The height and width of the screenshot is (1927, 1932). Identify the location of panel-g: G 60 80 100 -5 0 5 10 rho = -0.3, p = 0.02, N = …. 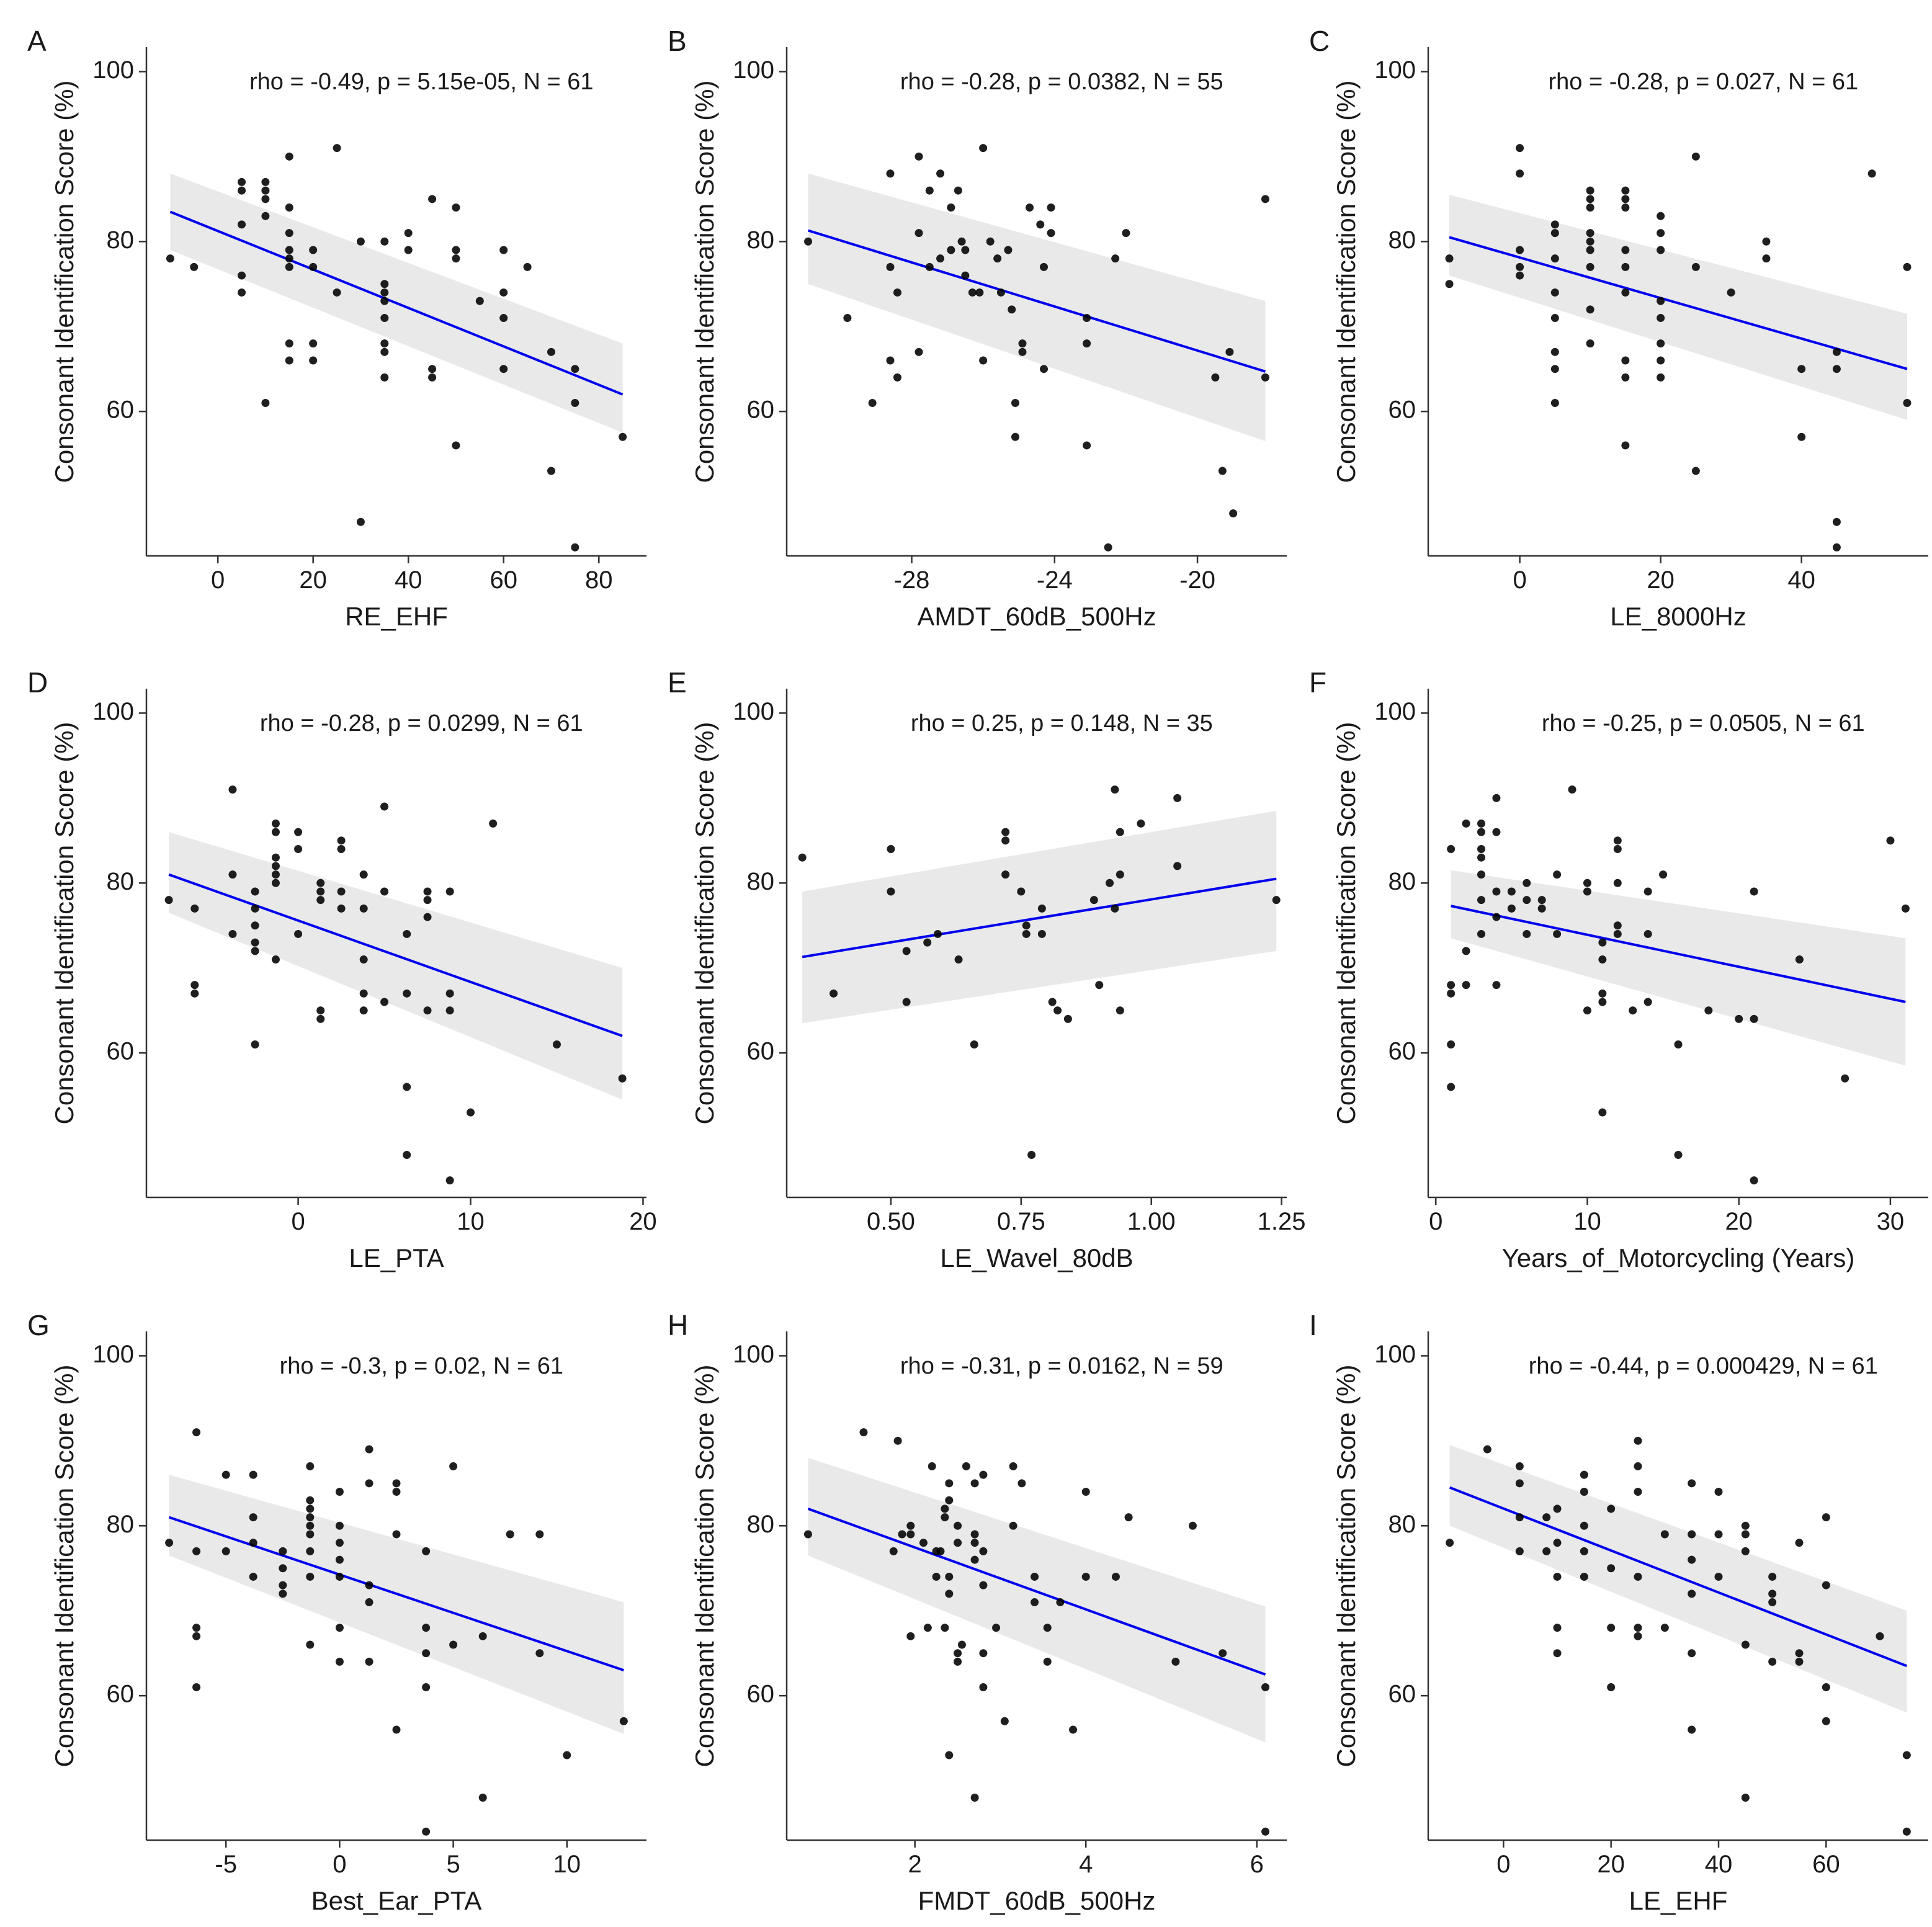
(336, 1612).